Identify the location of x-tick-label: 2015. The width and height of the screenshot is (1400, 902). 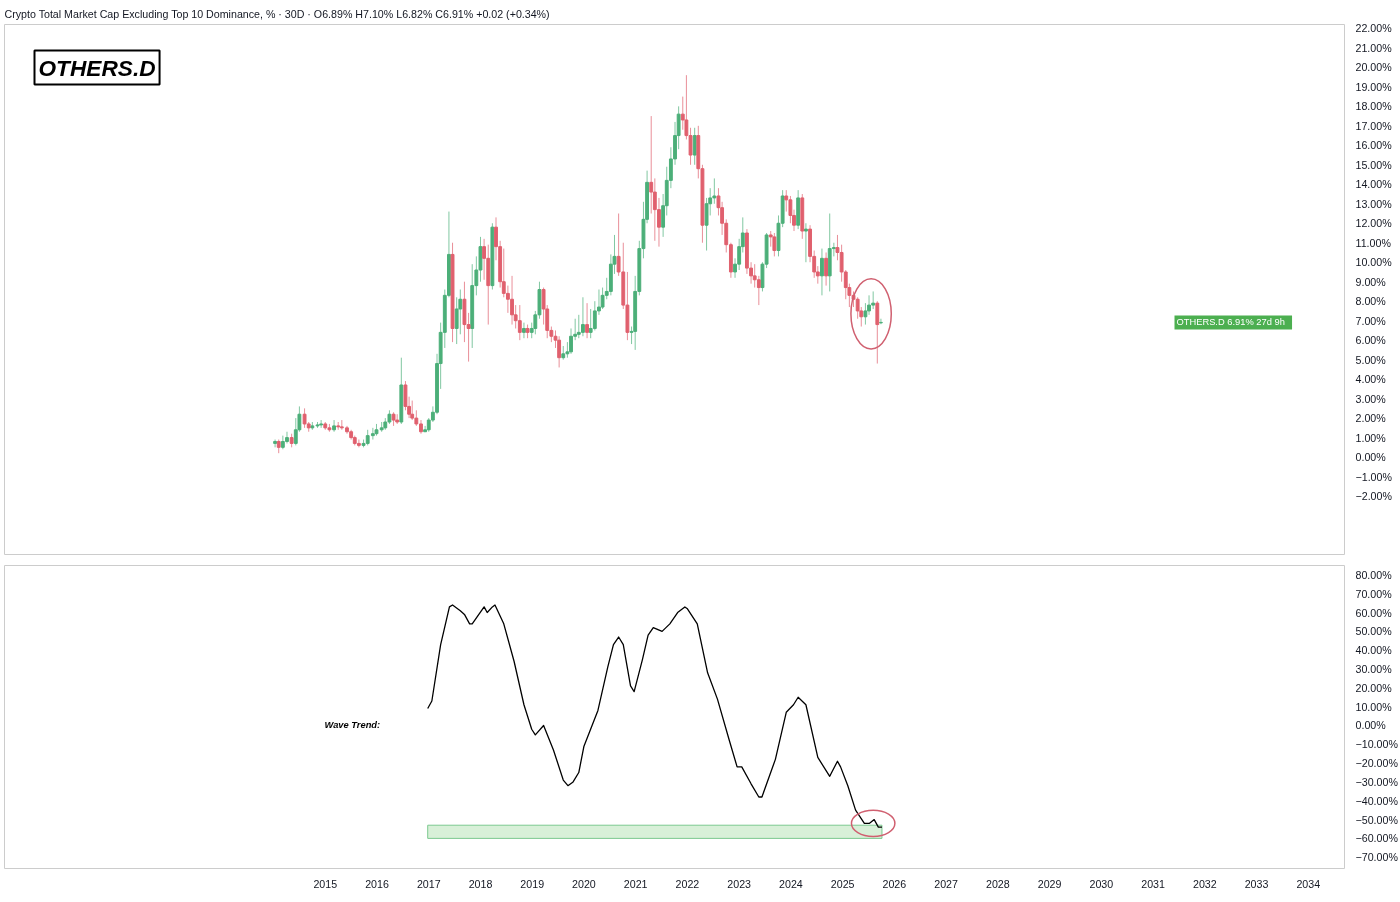
(325, 883).